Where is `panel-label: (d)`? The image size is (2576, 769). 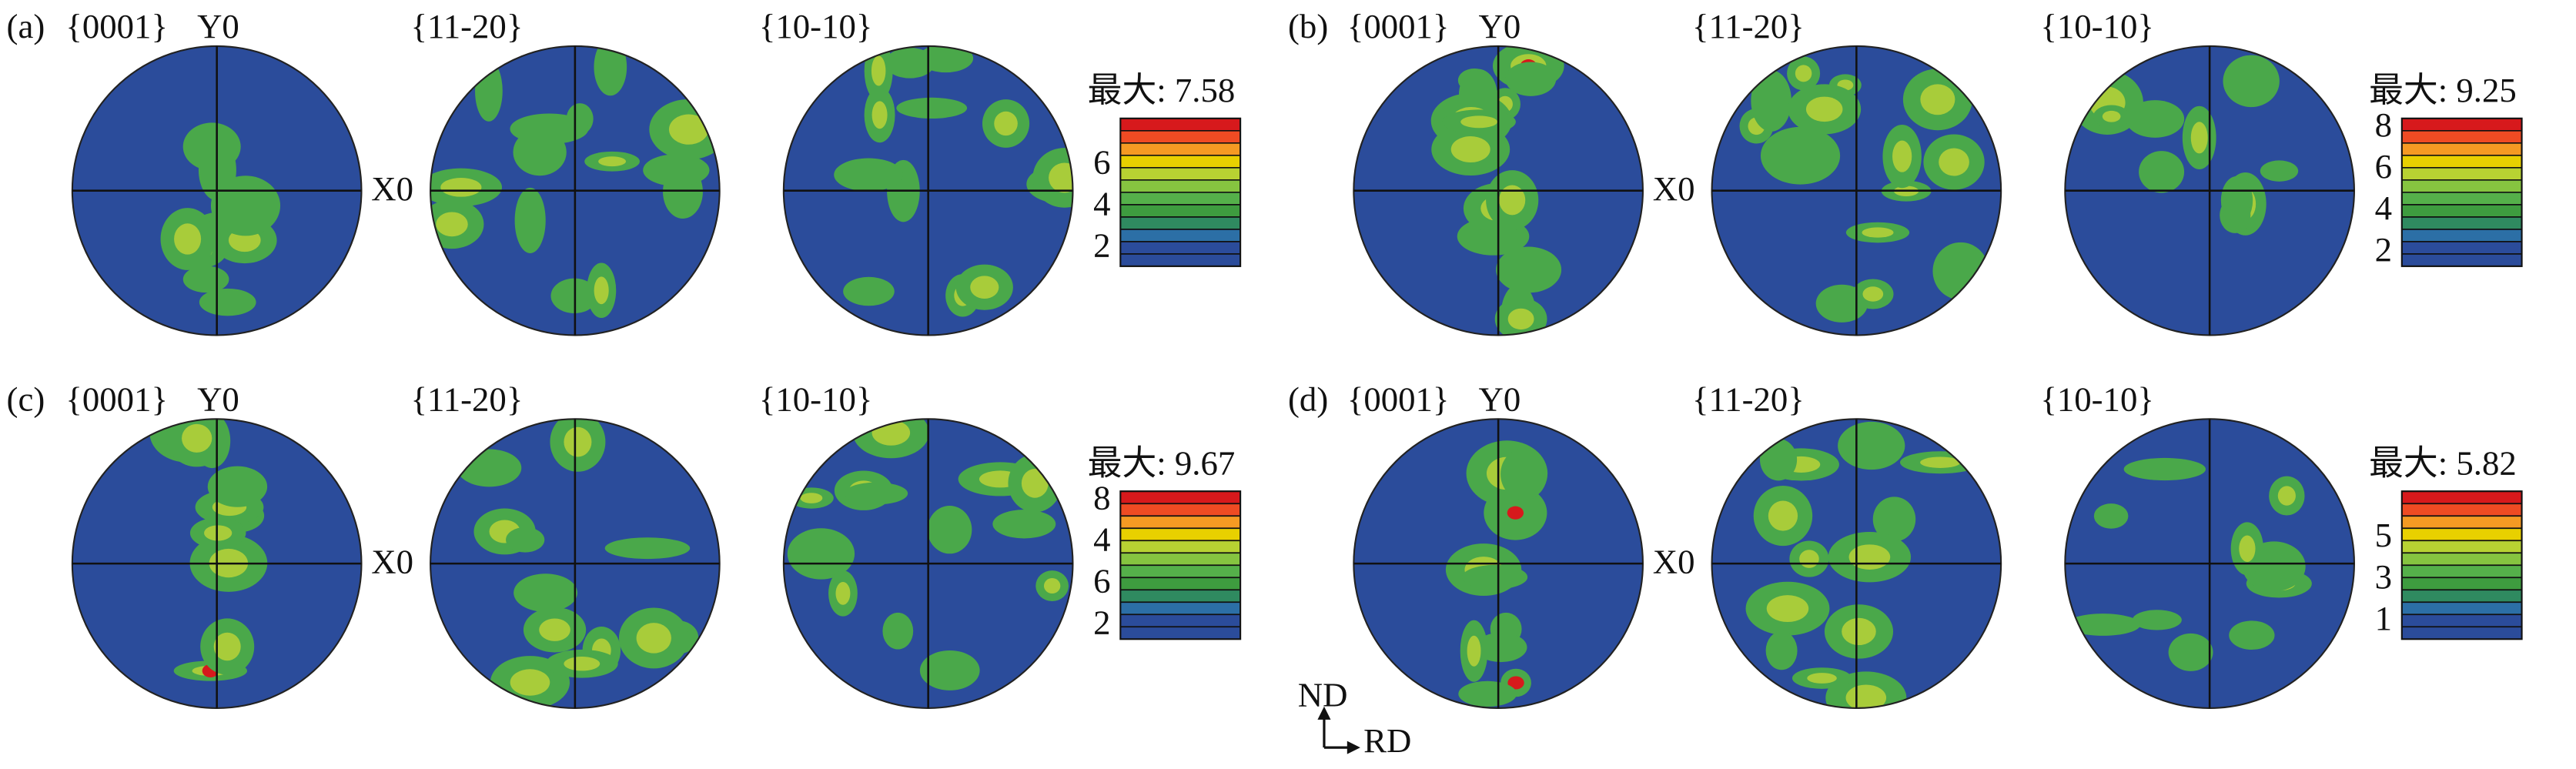 panel-label: (d) is located at coordinates (1308, 398).